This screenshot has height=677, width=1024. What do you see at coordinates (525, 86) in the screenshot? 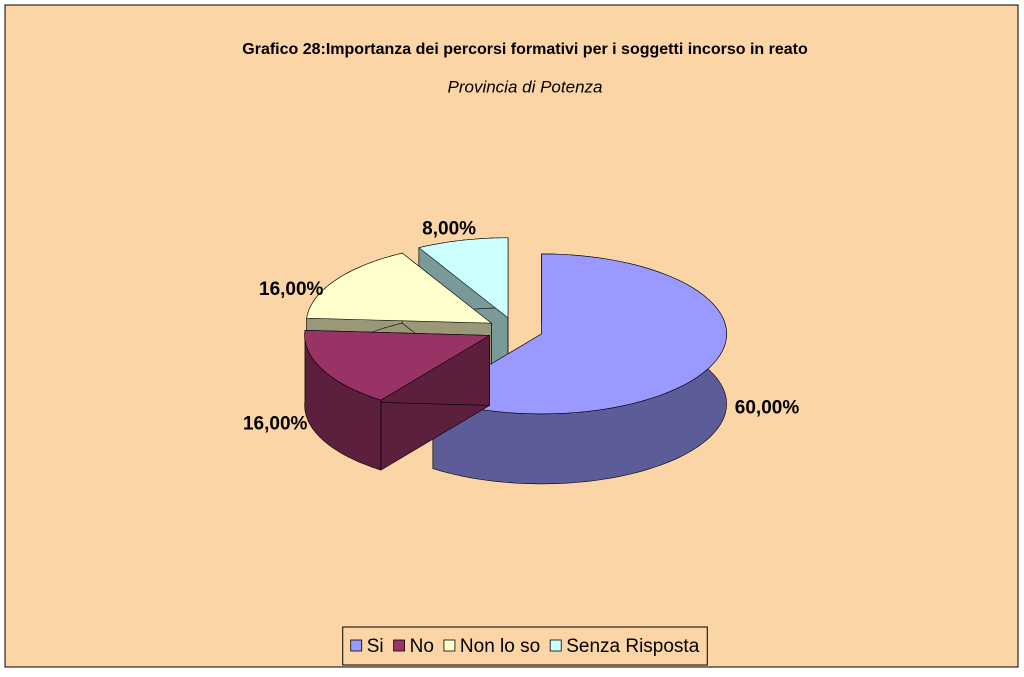
I see `chart-subtitle: Provincia di Potenza` at bounding box center [525, 86].